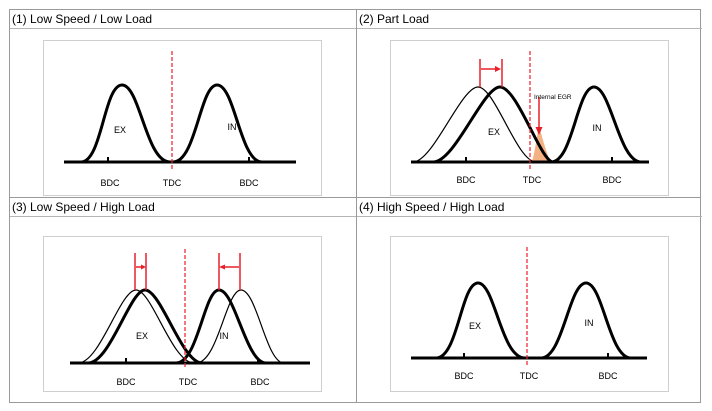 The image size is (712, 411). What do you see at coordinates (83, 207) in the screenshot?
I see `panel-title: (3) Low Speed / High Load` at bounding box center [83, 207].